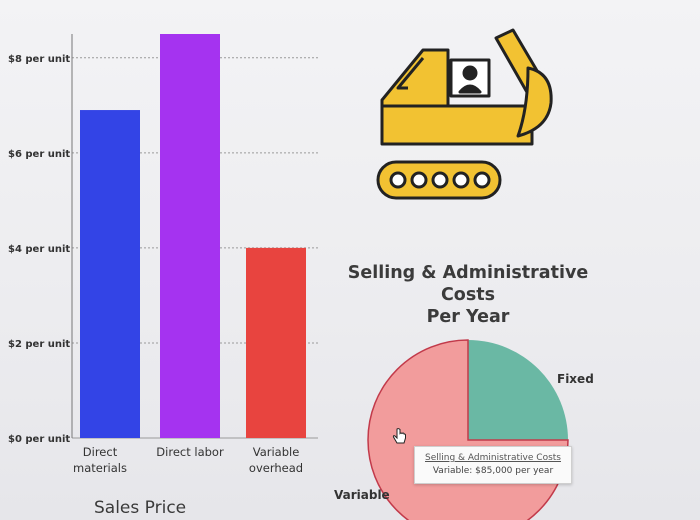 This screenshot has height=520, width=700. I want to click on y-tick-label: $8 per unit, so click(39, 59).